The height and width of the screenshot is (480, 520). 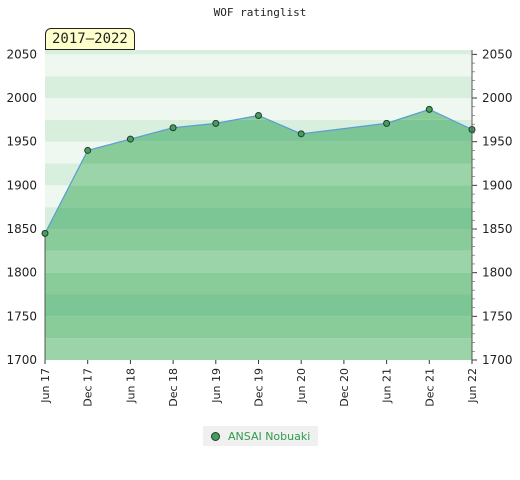 I want to click on y-tick-label-right: 1800, so click(x=497, y=273).